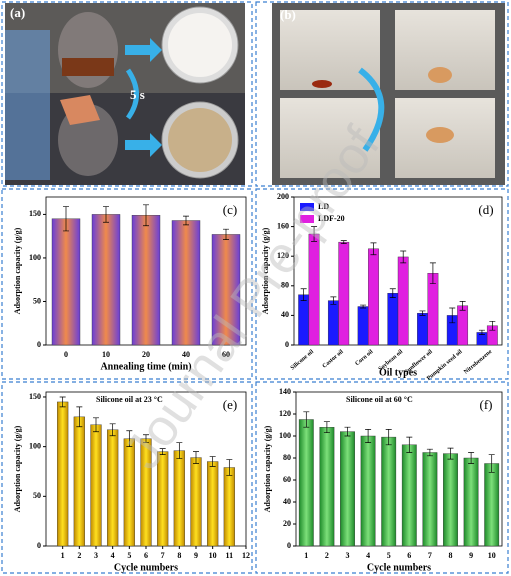 Image resolution: width=511 pixels, height=576 pixels. I want to click on plot-frame, so click(399, 469).